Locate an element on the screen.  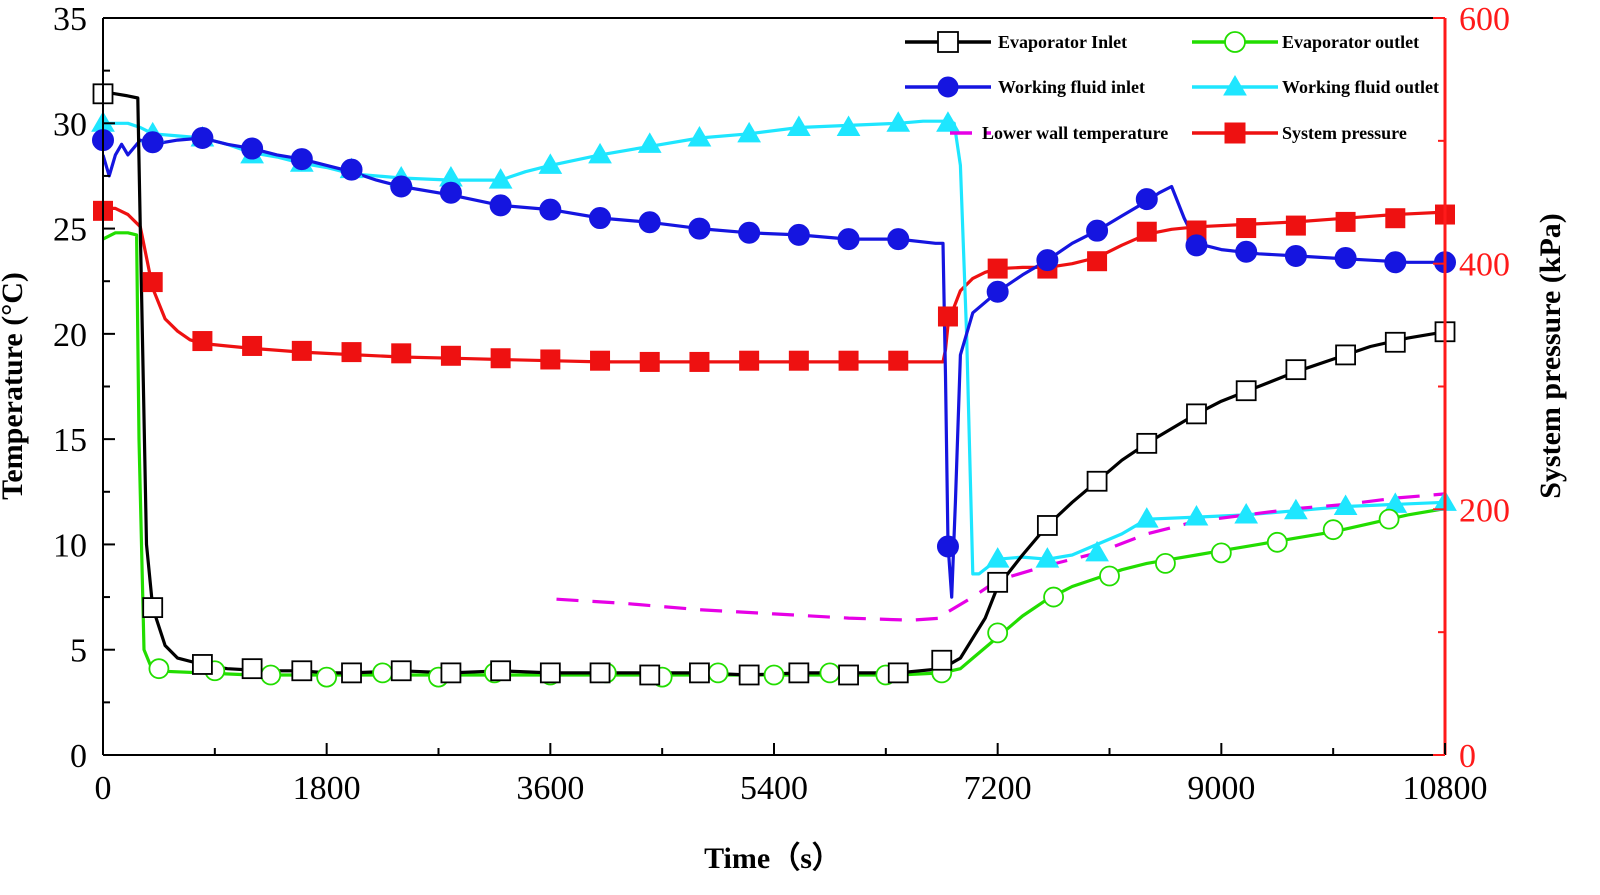
x-tick-label: 7200 is located at coordinates (998, 788).